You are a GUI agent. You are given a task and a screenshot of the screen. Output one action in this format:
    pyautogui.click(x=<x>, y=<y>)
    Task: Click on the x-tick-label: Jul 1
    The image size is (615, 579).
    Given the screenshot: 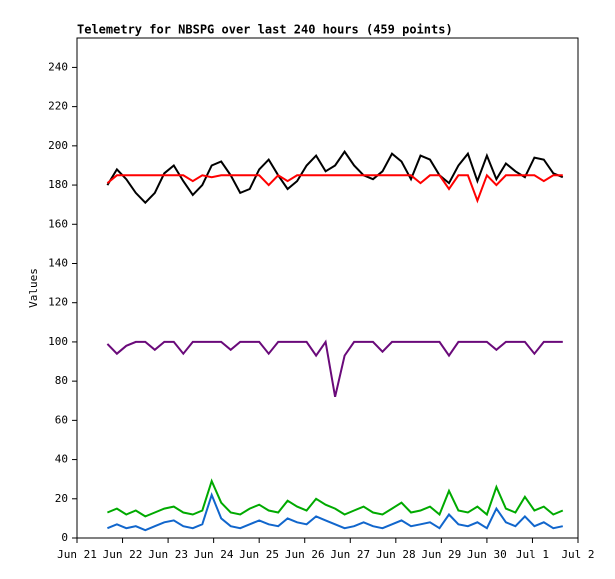 What is the action you would take?
    pyautogui.click(x=532, y=554)
    